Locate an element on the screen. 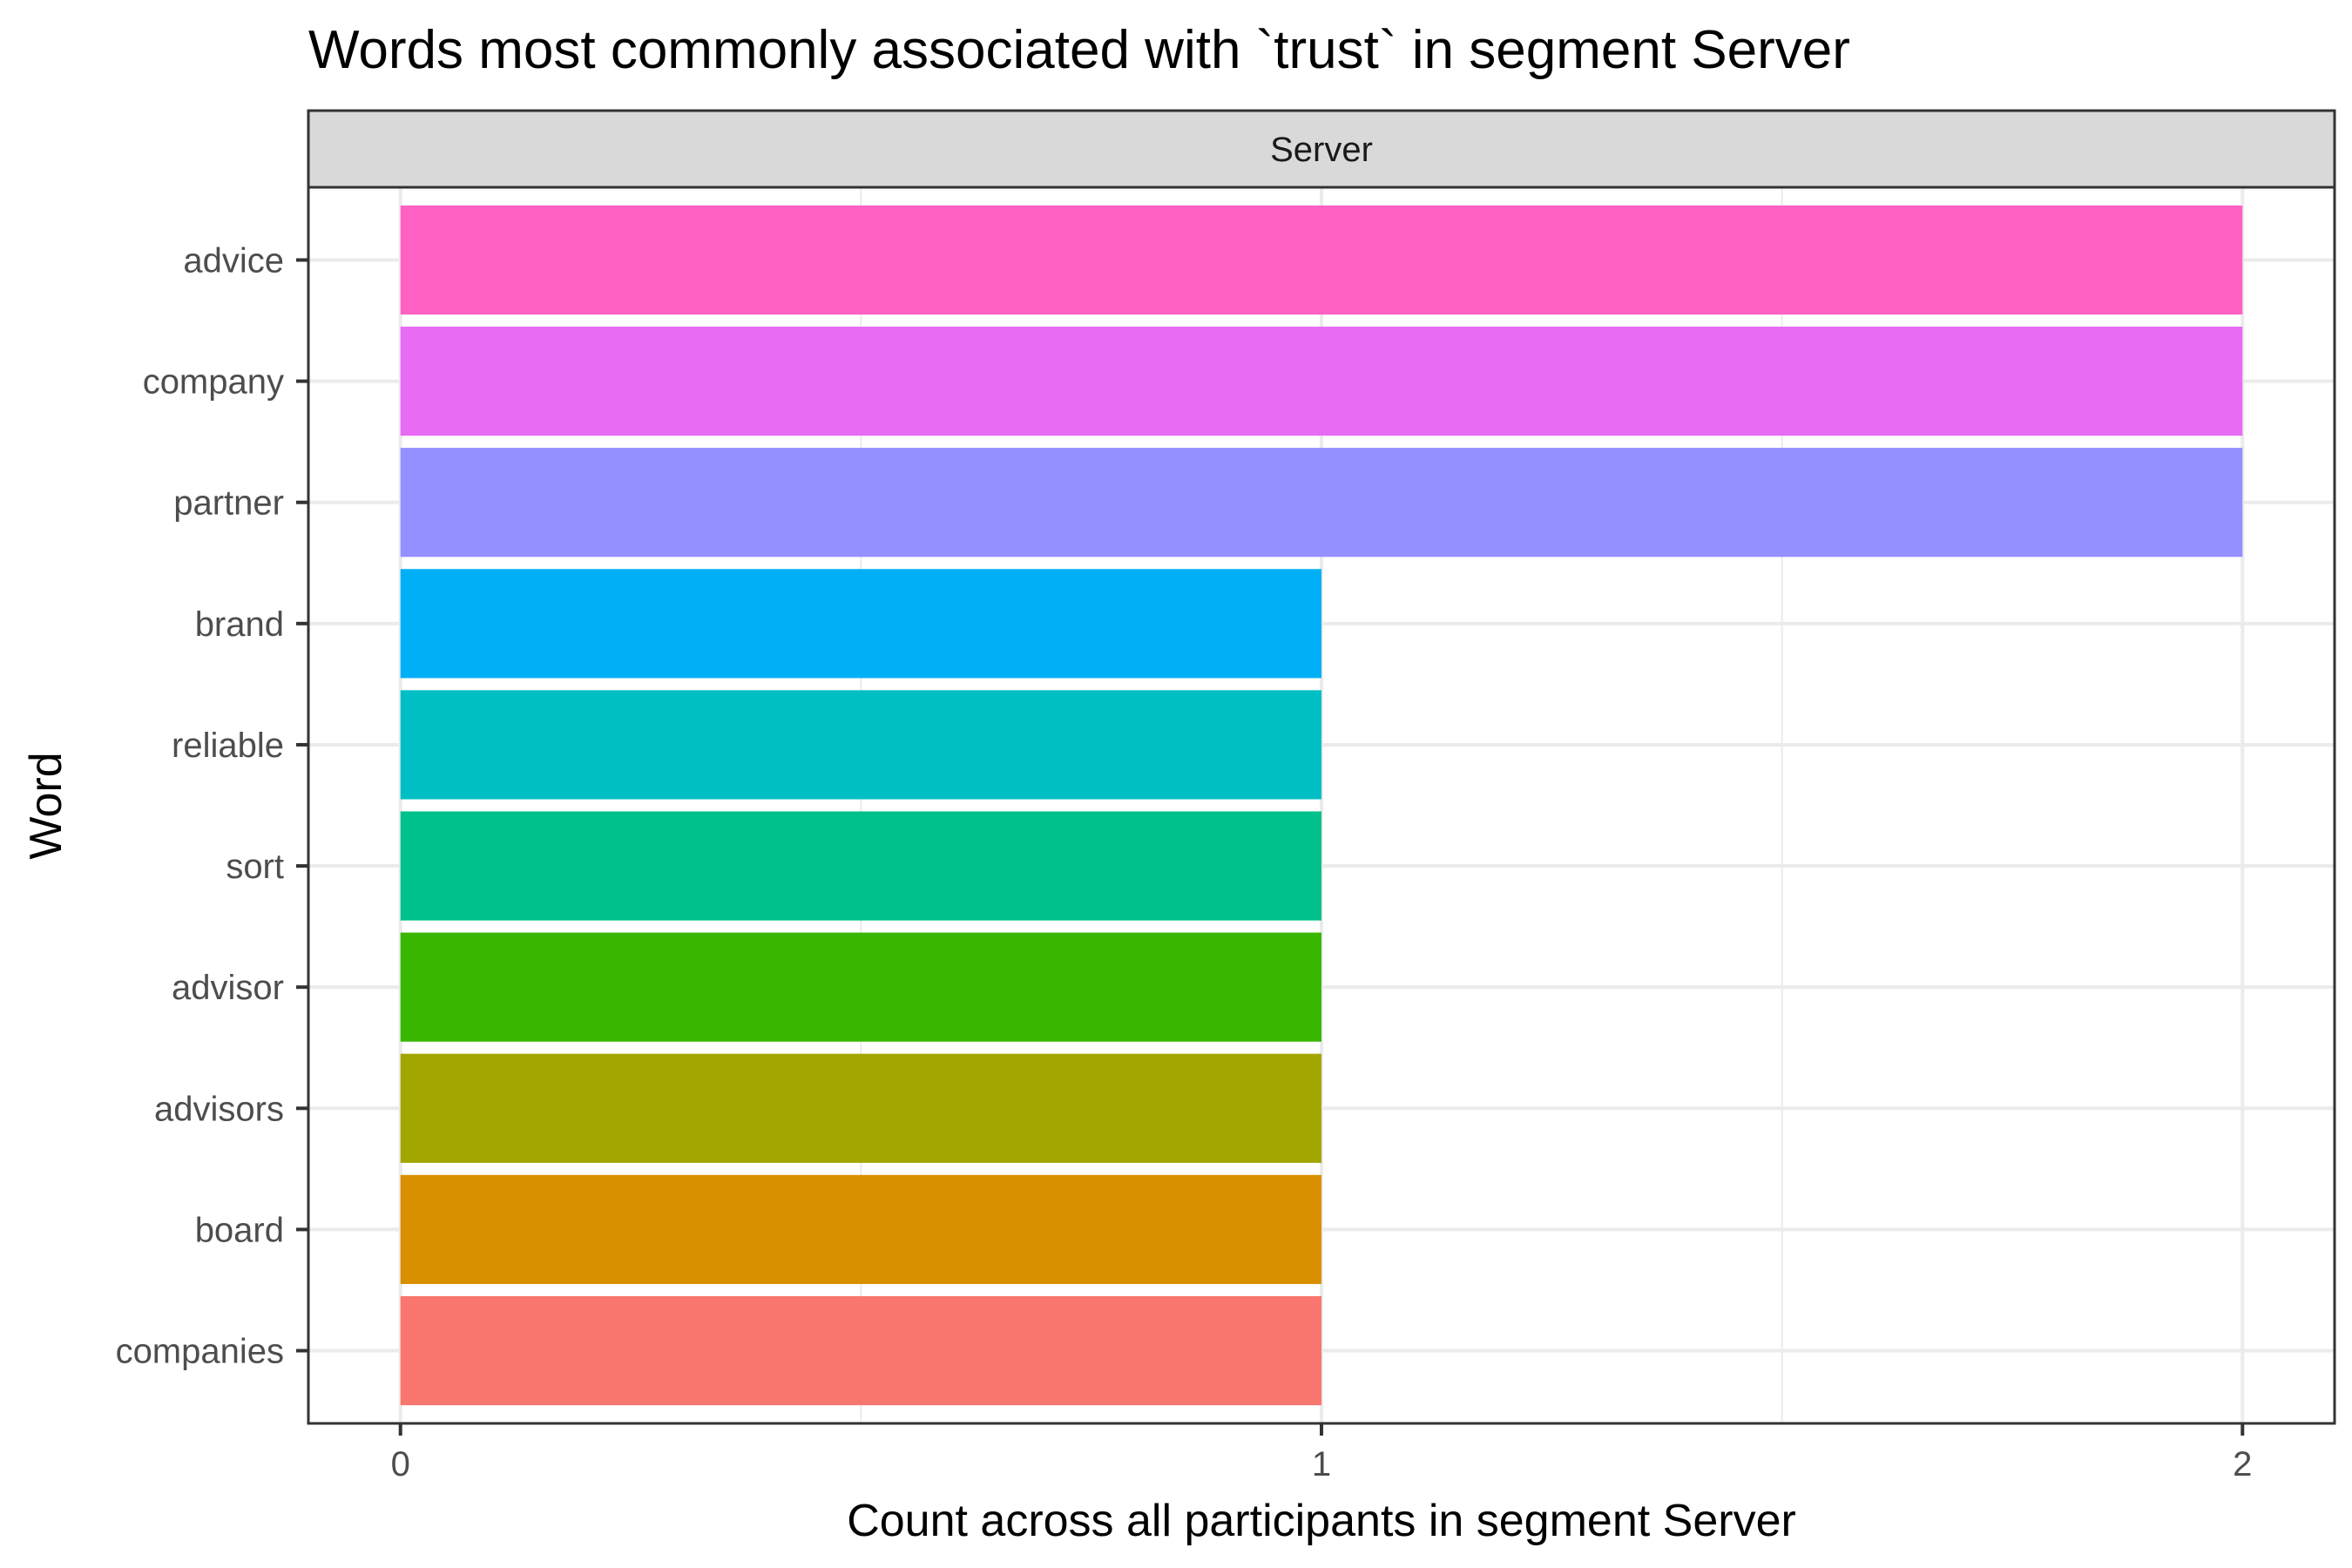 This screenshot has height=1568, width=2352. y-tick-label: partner is located at coordinates (228, 504).